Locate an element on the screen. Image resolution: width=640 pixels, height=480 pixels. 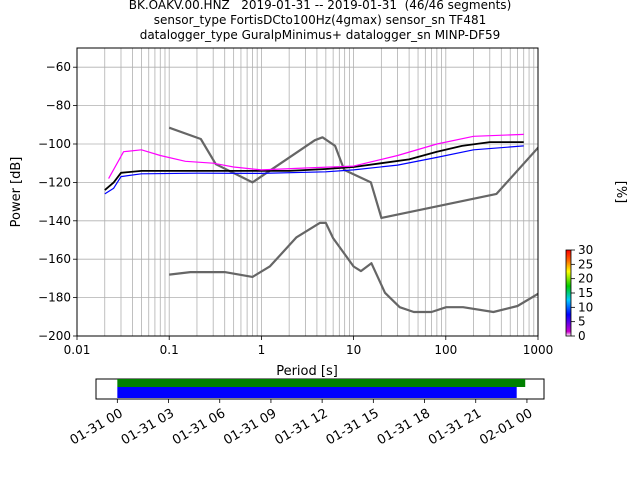
y-axis-label: Power [dB] is located at coordinates (16, 192).